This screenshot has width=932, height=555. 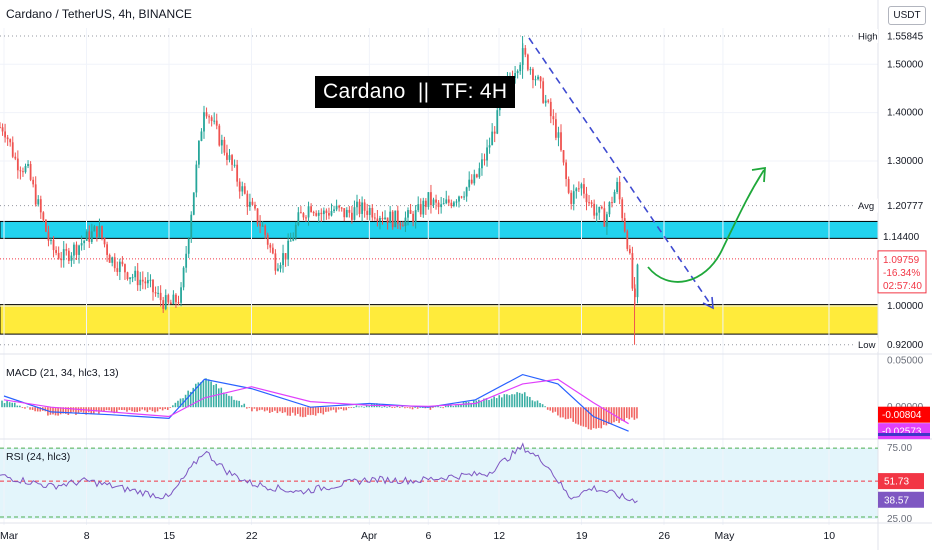 I want to click on macd-value-label: -0.02573, so click(x=902, y=432).